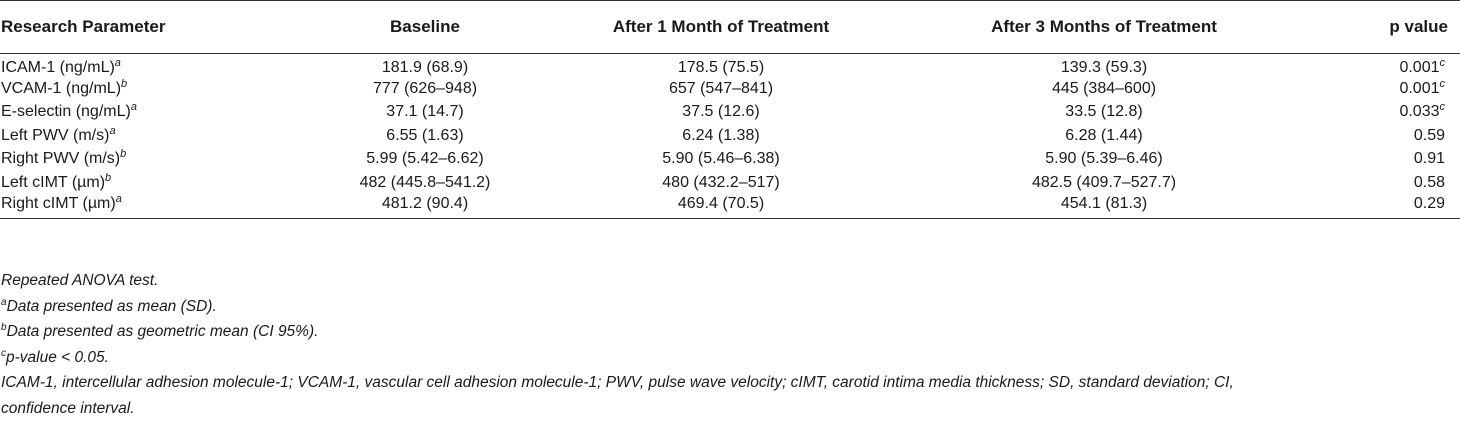  I want to click on row-month-3: 445 (384–600), so click(1104, 88).